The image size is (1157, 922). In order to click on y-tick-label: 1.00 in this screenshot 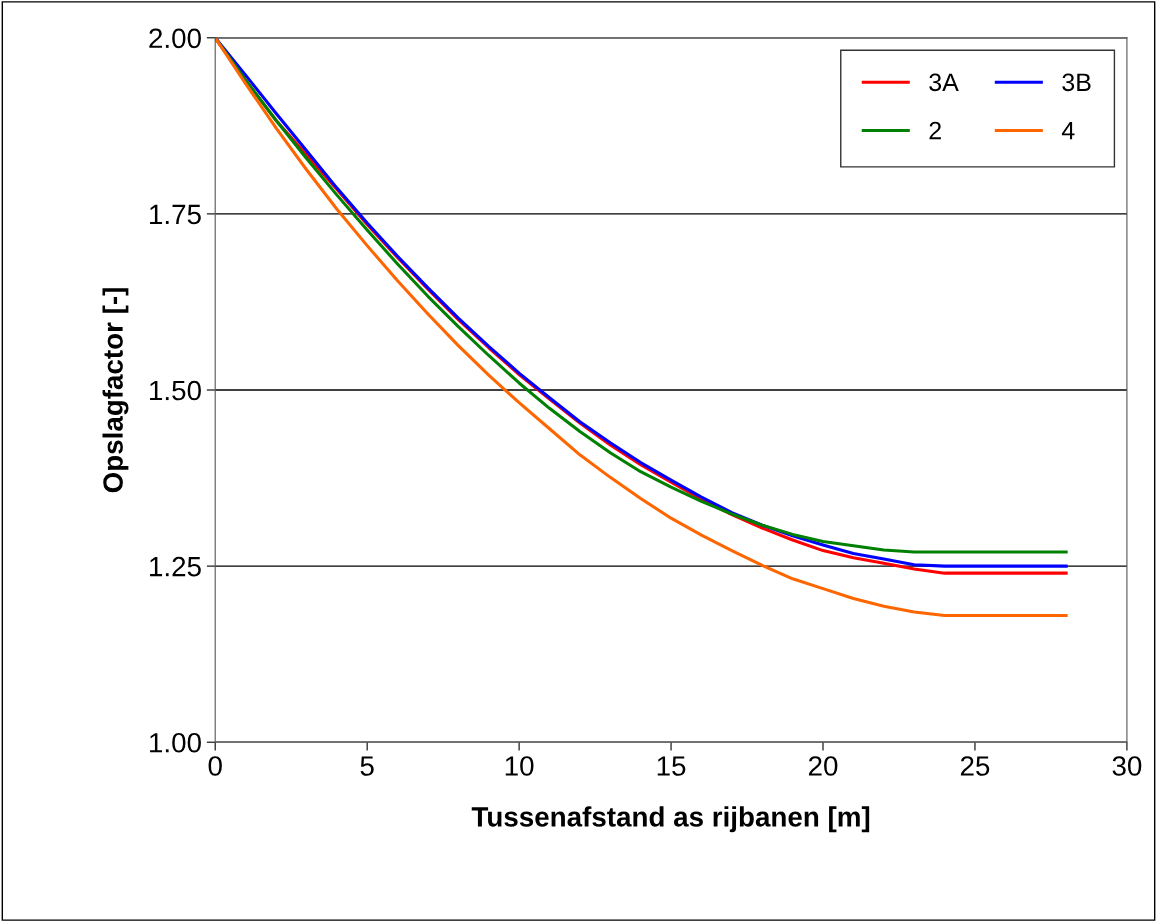, I will do `click(175, 742)`.